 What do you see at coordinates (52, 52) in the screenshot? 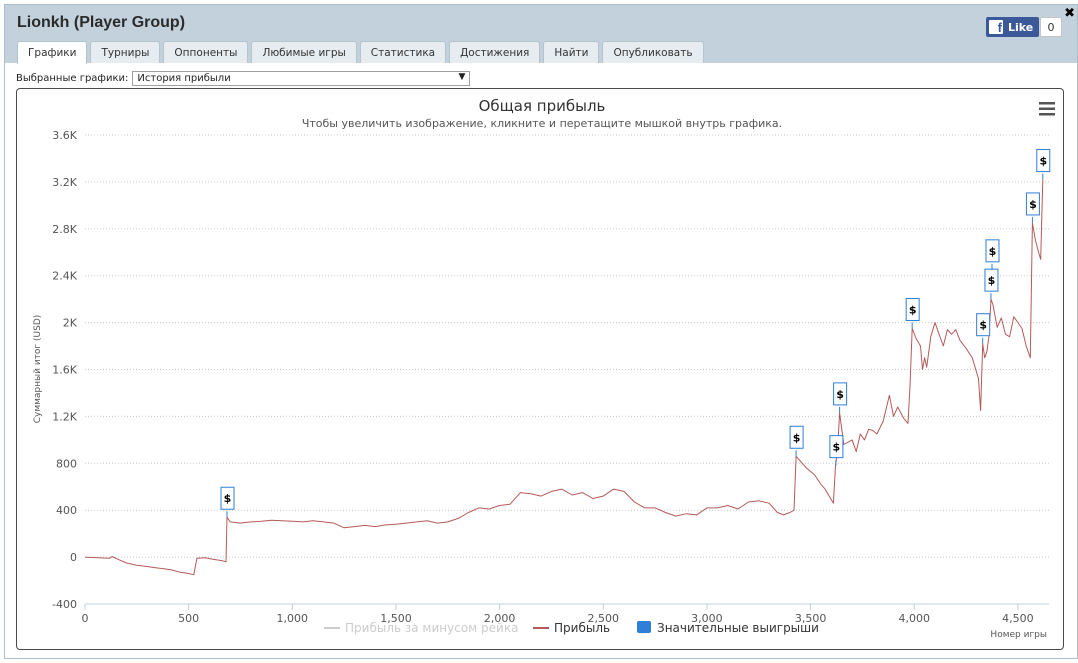
I see `tab-graphs: Графики` at bounding box center [52, 52].